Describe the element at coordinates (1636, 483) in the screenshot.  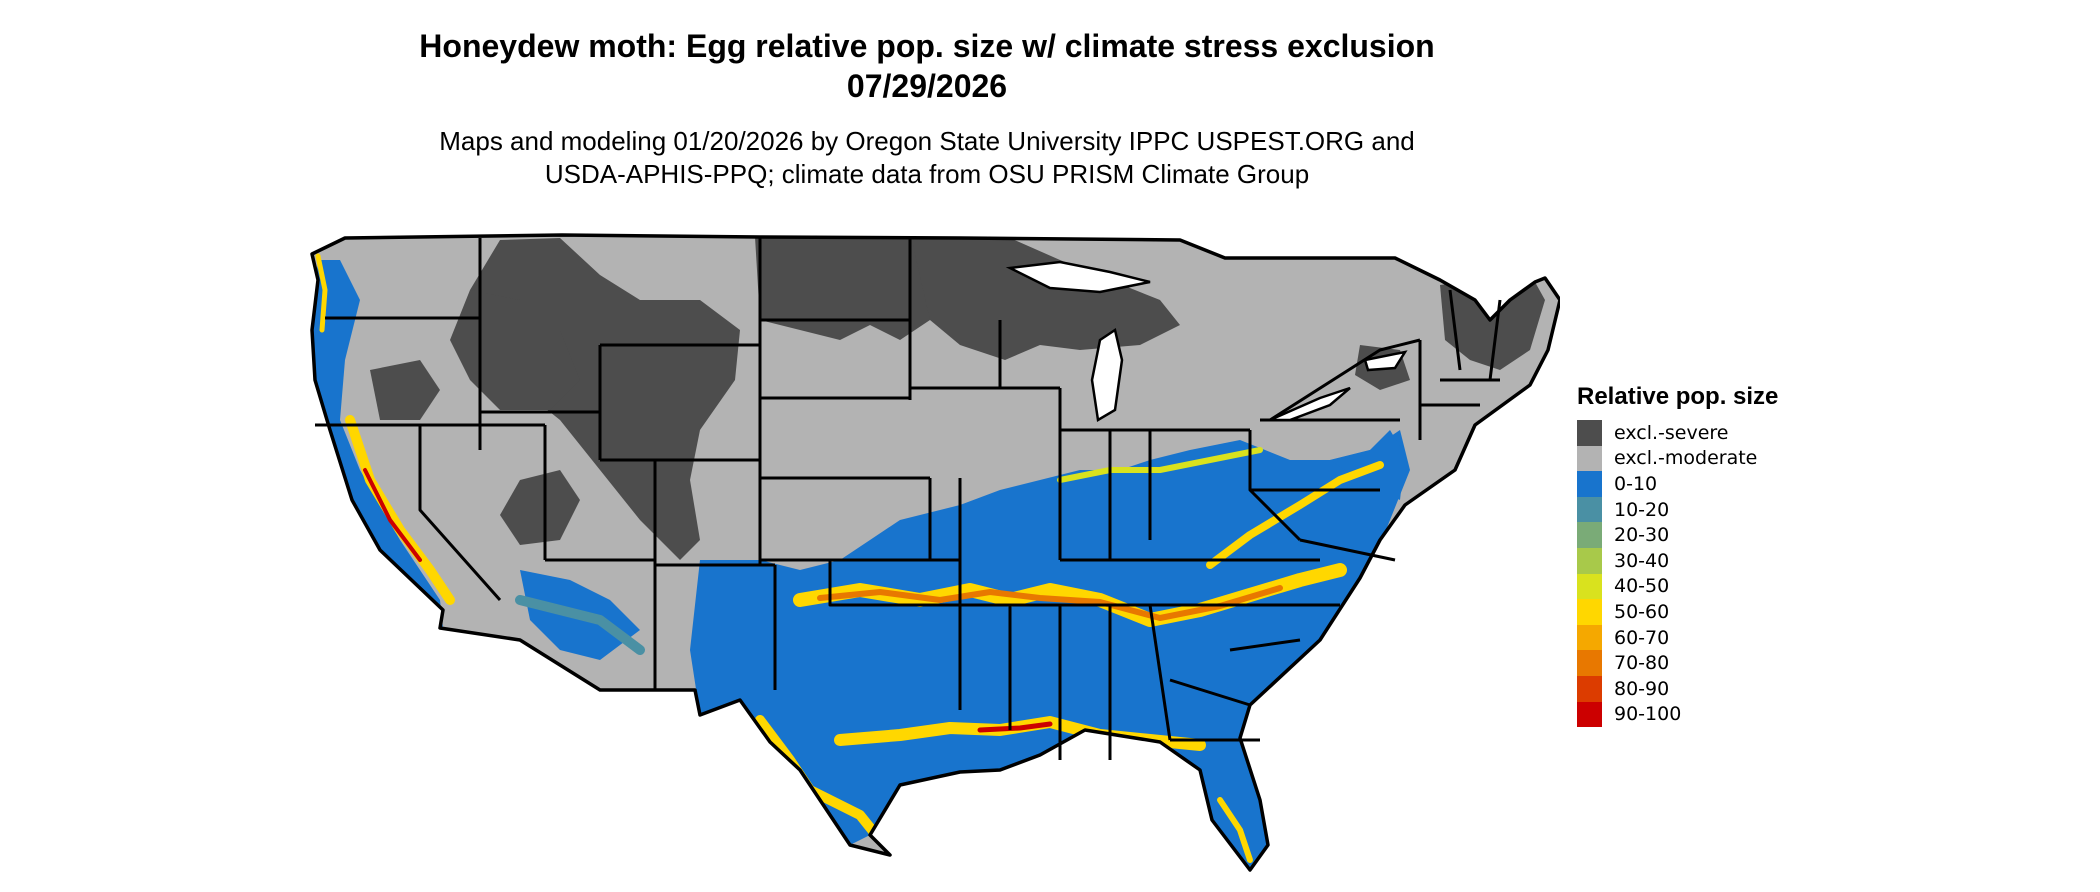
I see `legend-label: 0-10` at that location.